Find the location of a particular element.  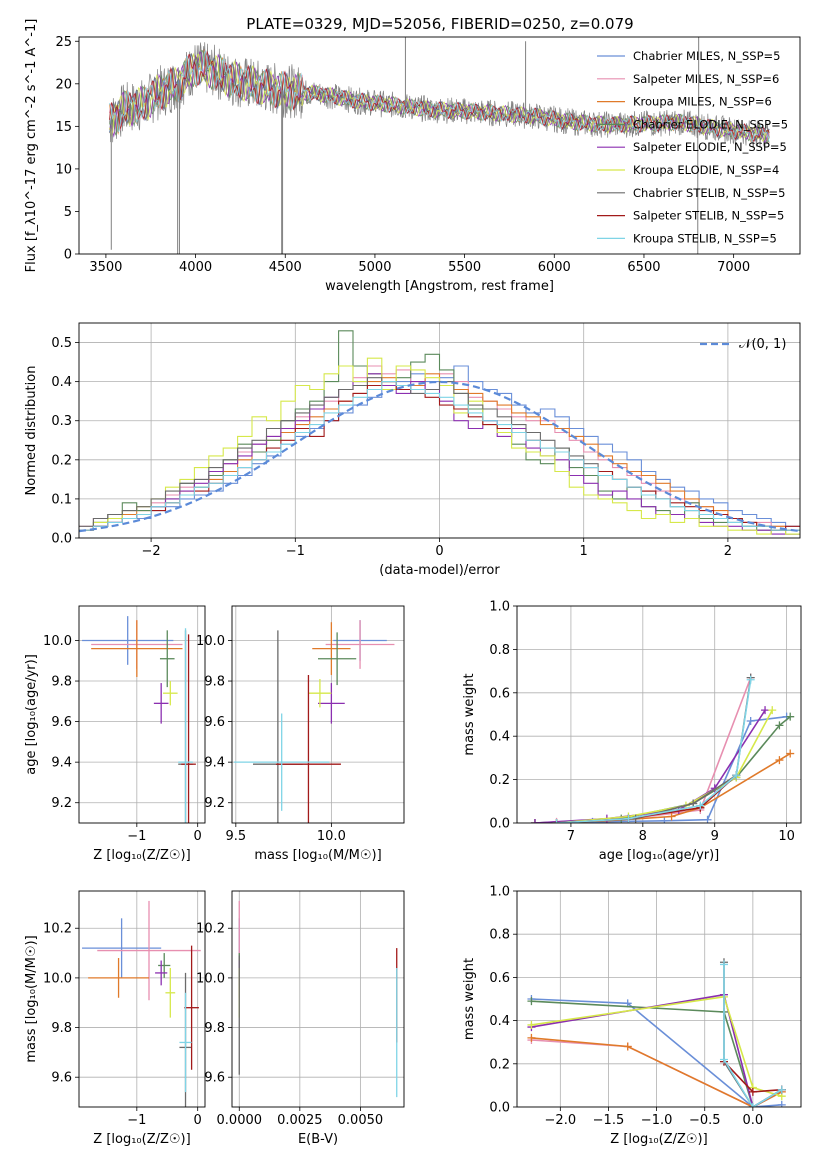

legend-label: Chabrier STELIB, N_SSP=5 is located at coordinates (709, 193).